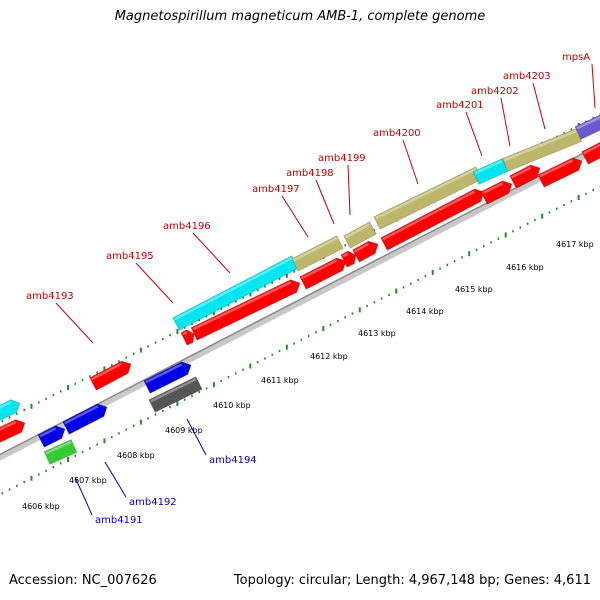 The height and width of the screenshot is (600, 600). Describe the element at coordinates (310, 173) in the screenshot. I see `gene-label: amb4198` at that location.